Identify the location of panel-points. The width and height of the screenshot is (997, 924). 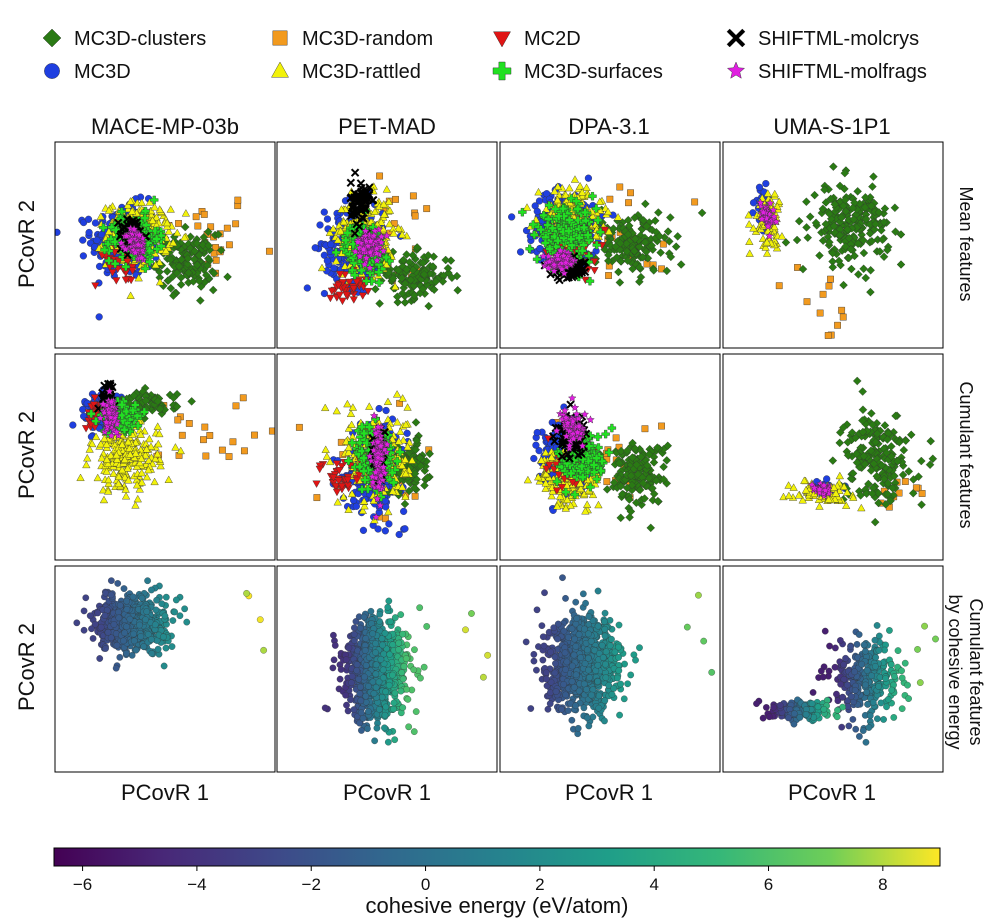
(382, 239).